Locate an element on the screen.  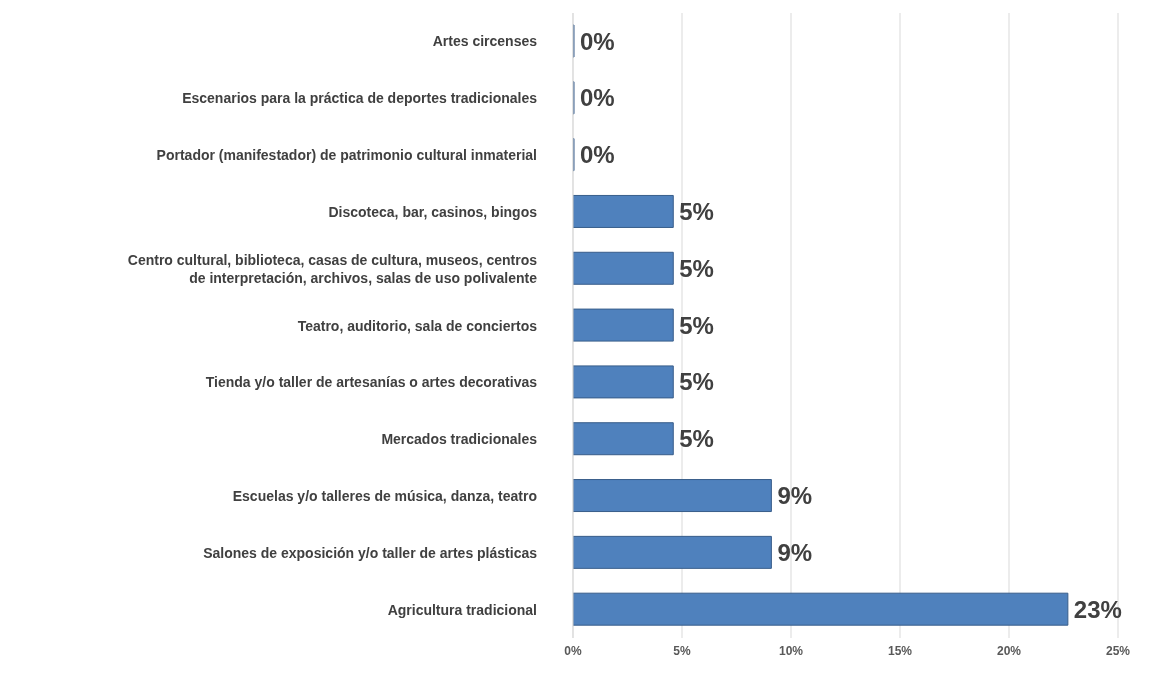
y-tick-label: Escenarios para la práctica de deportes tradicionales is located at coordinates (360, 98).